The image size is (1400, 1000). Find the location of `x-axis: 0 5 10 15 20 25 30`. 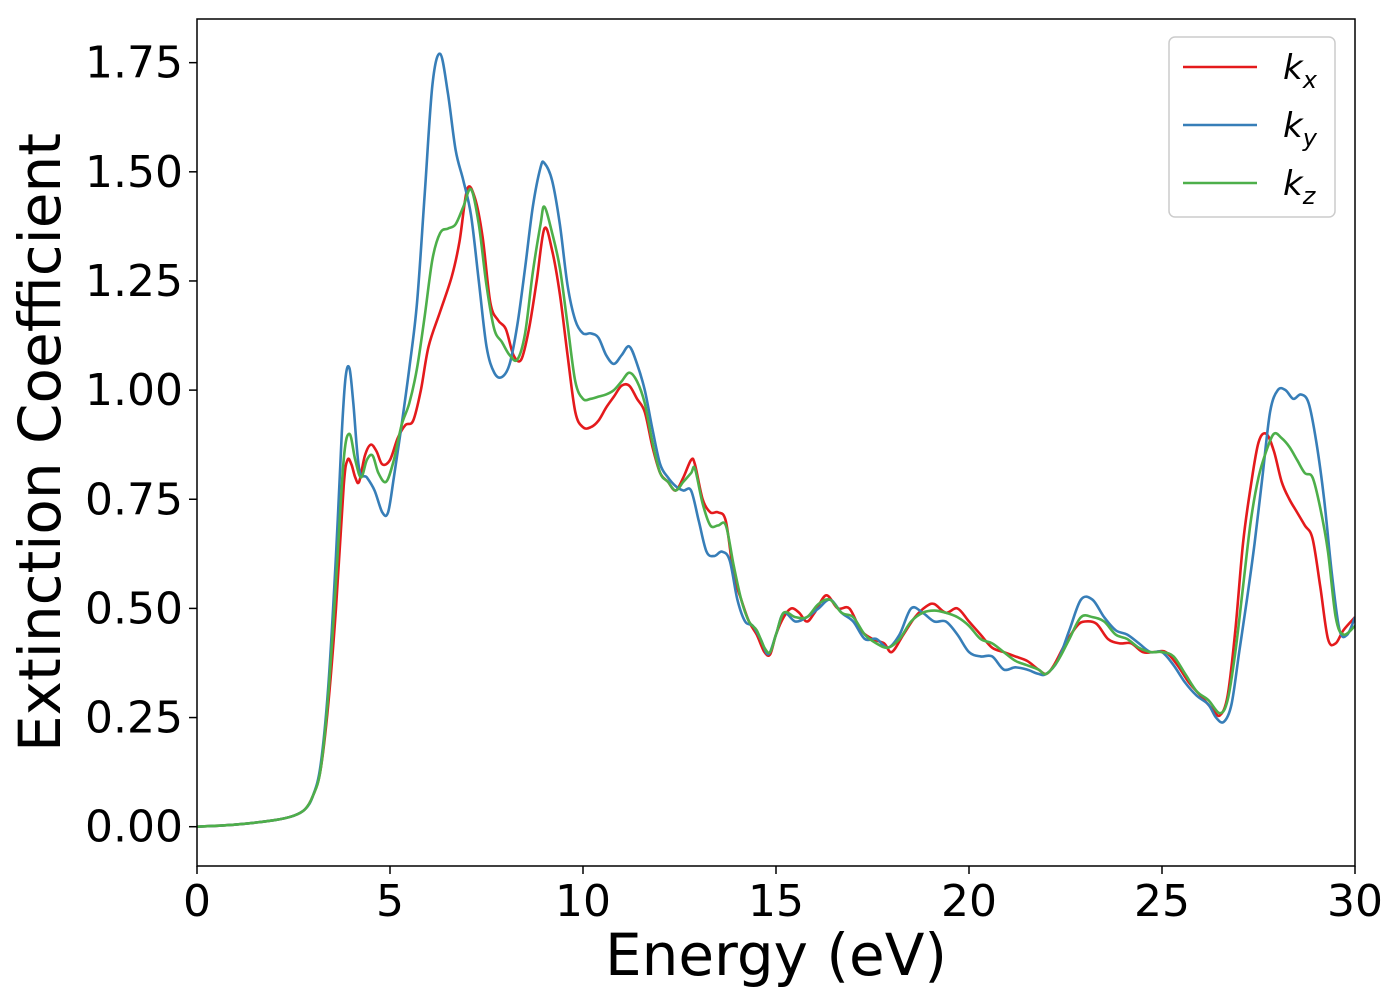

x-axis: 0 5 10 15 20 25 30 is located at coordinates (783, 896).